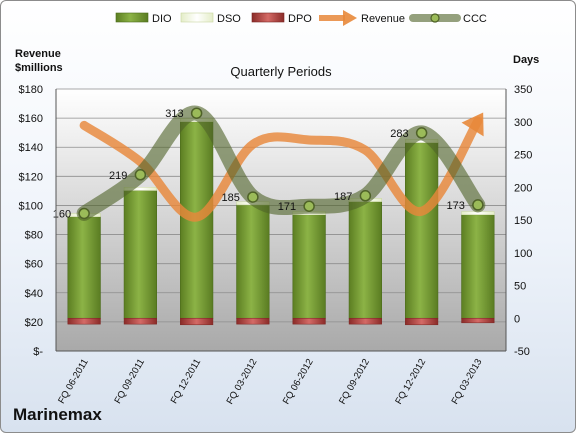  I want to click on ccc-data-label: 171, so click(287, 207).